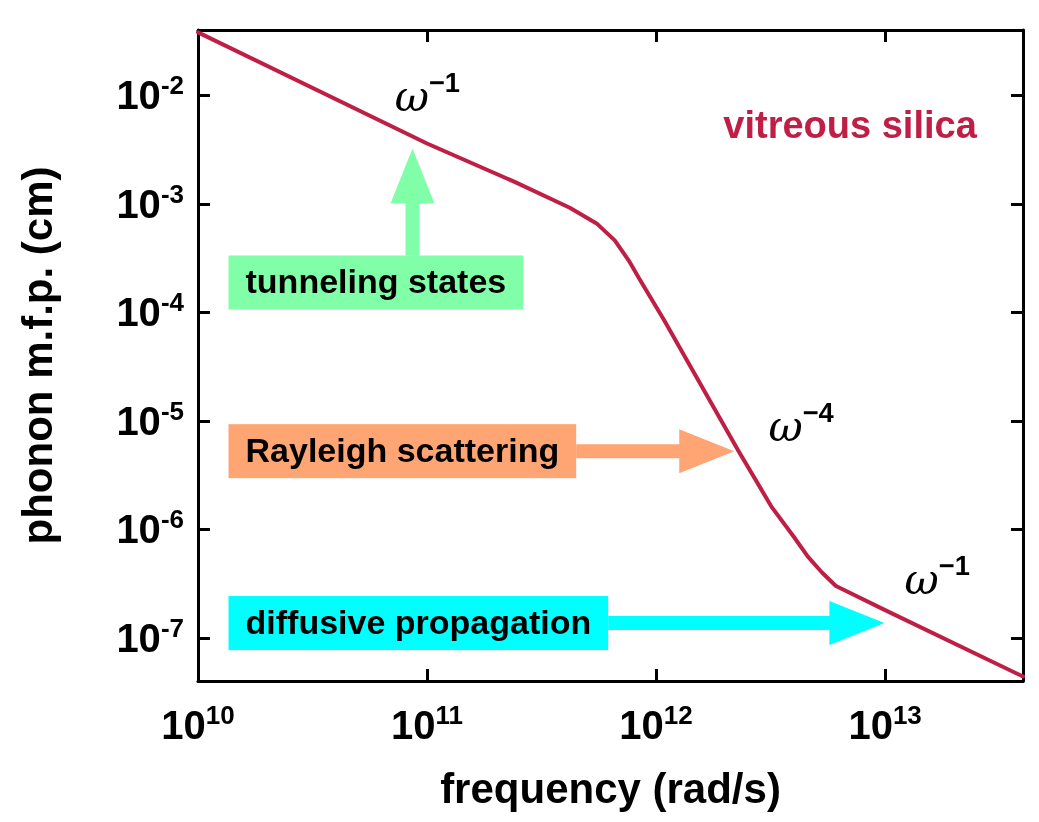  What do you see at coordinates (418, 622) in the screenshot?
I see `annotation: diffusive propagation` at bounding box center [418, 622].